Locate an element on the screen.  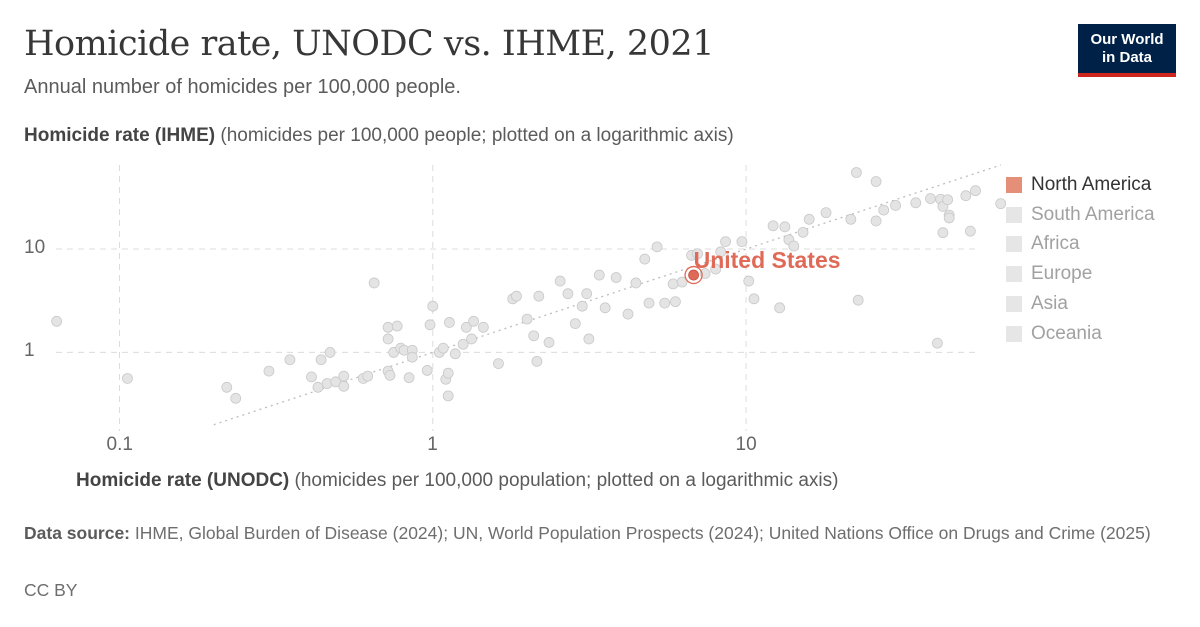
legend-item: Europe is located at coordinates (1080, 274).